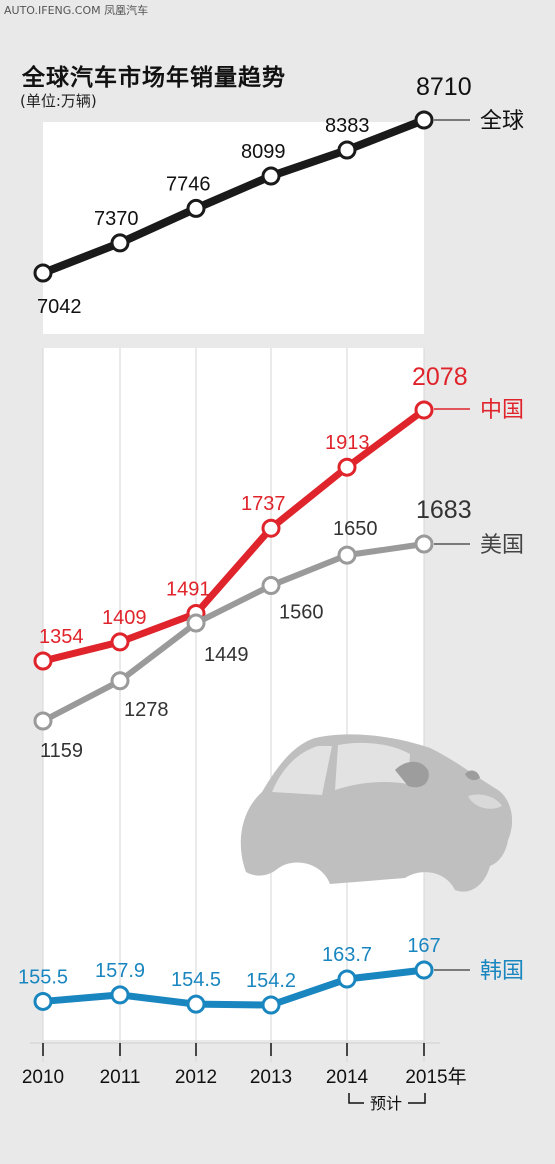  I want to click on x-axis: 2010 2011 2012 2013 2014 2015年, so click(244, 1065).